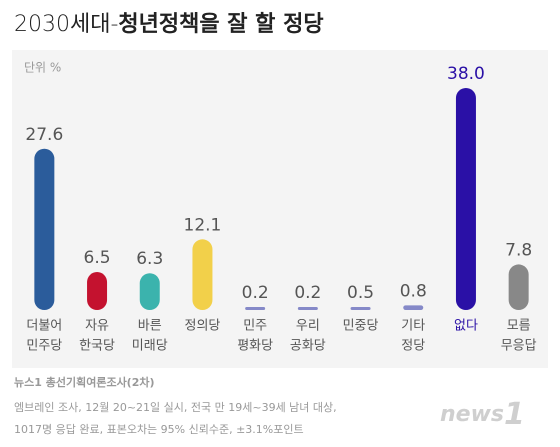  Describe the element at coordinates (203, 326) in the screenshot. I see `category-label: 정의당` at that location.